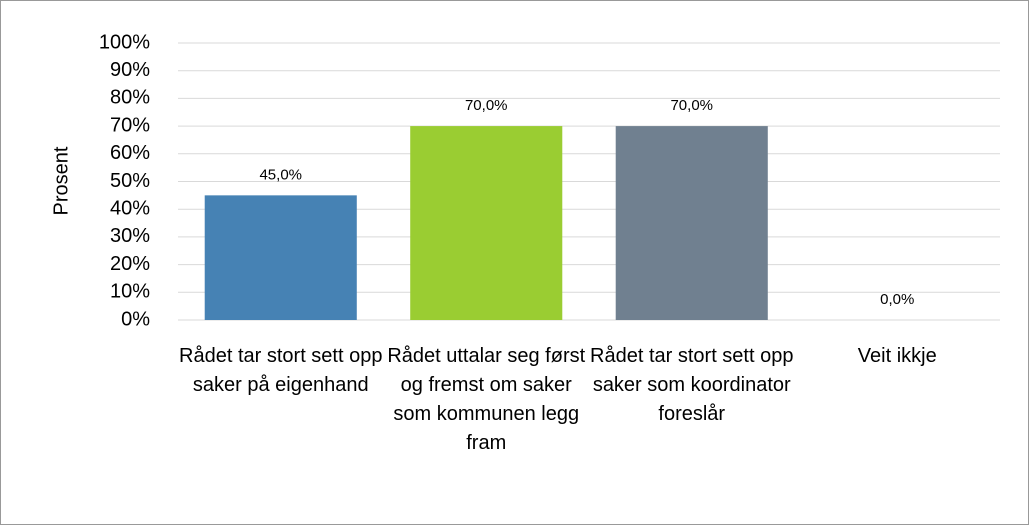 Image resolution: width=1029 pixels, height=525 pixels. What do you see at coordinates (130, 236) in the screenshot?
I see `y-tick-label: 30%` at bounding box center [130, 236].